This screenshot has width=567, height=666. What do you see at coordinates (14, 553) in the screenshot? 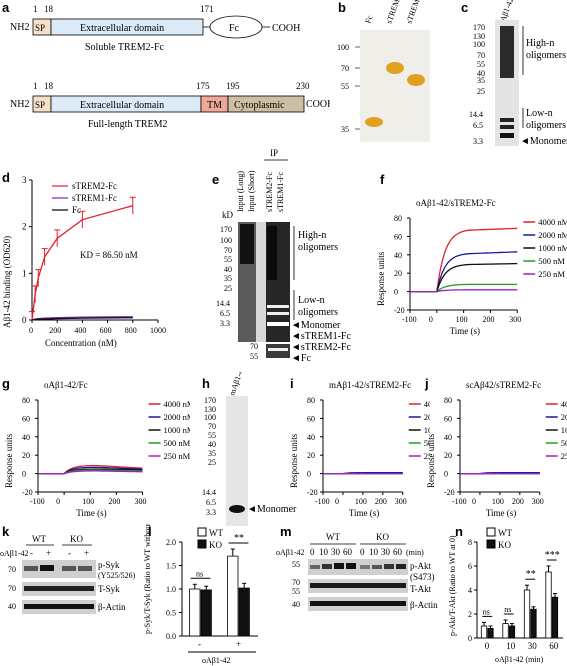
I see `treat: oAβ1-42` at bounding box center [14, 553].